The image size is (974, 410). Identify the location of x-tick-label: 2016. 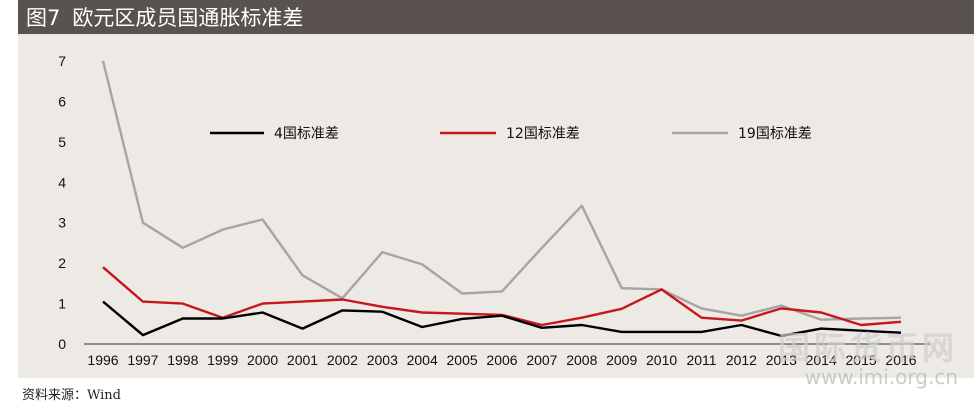
(900, 360).